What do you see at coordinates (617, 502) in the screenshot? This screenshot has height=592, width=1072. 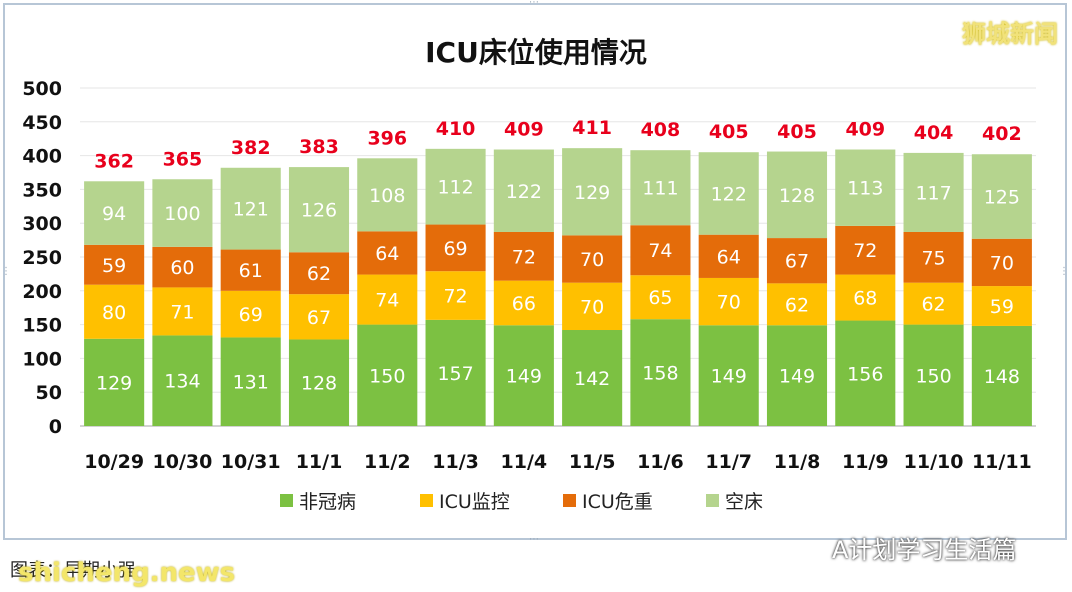 I see `legend-label: ICU危重` at bounding box center [617, 502].